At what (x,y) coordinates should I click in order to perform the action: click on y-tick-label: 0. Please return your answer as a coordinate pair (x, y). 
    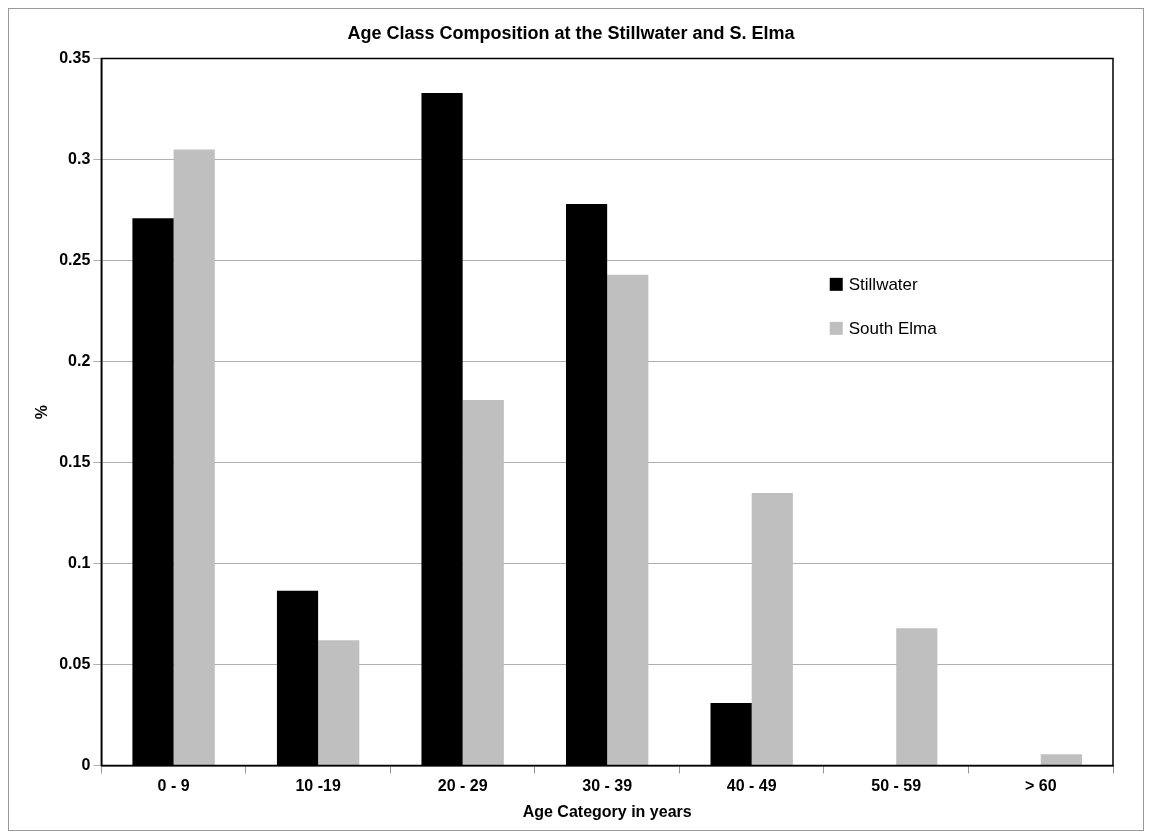
    Looking at the image, I should click on (86, 765).